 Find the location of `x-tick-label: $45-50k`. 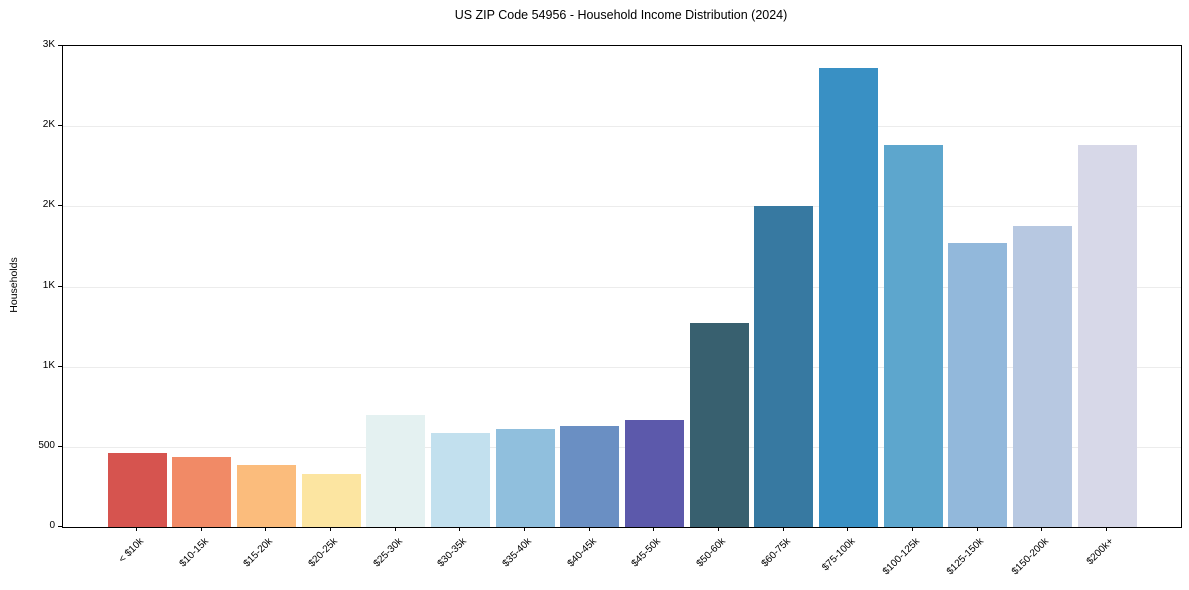

x-tick-label: $45-50k is located at coordinates (646, 553).